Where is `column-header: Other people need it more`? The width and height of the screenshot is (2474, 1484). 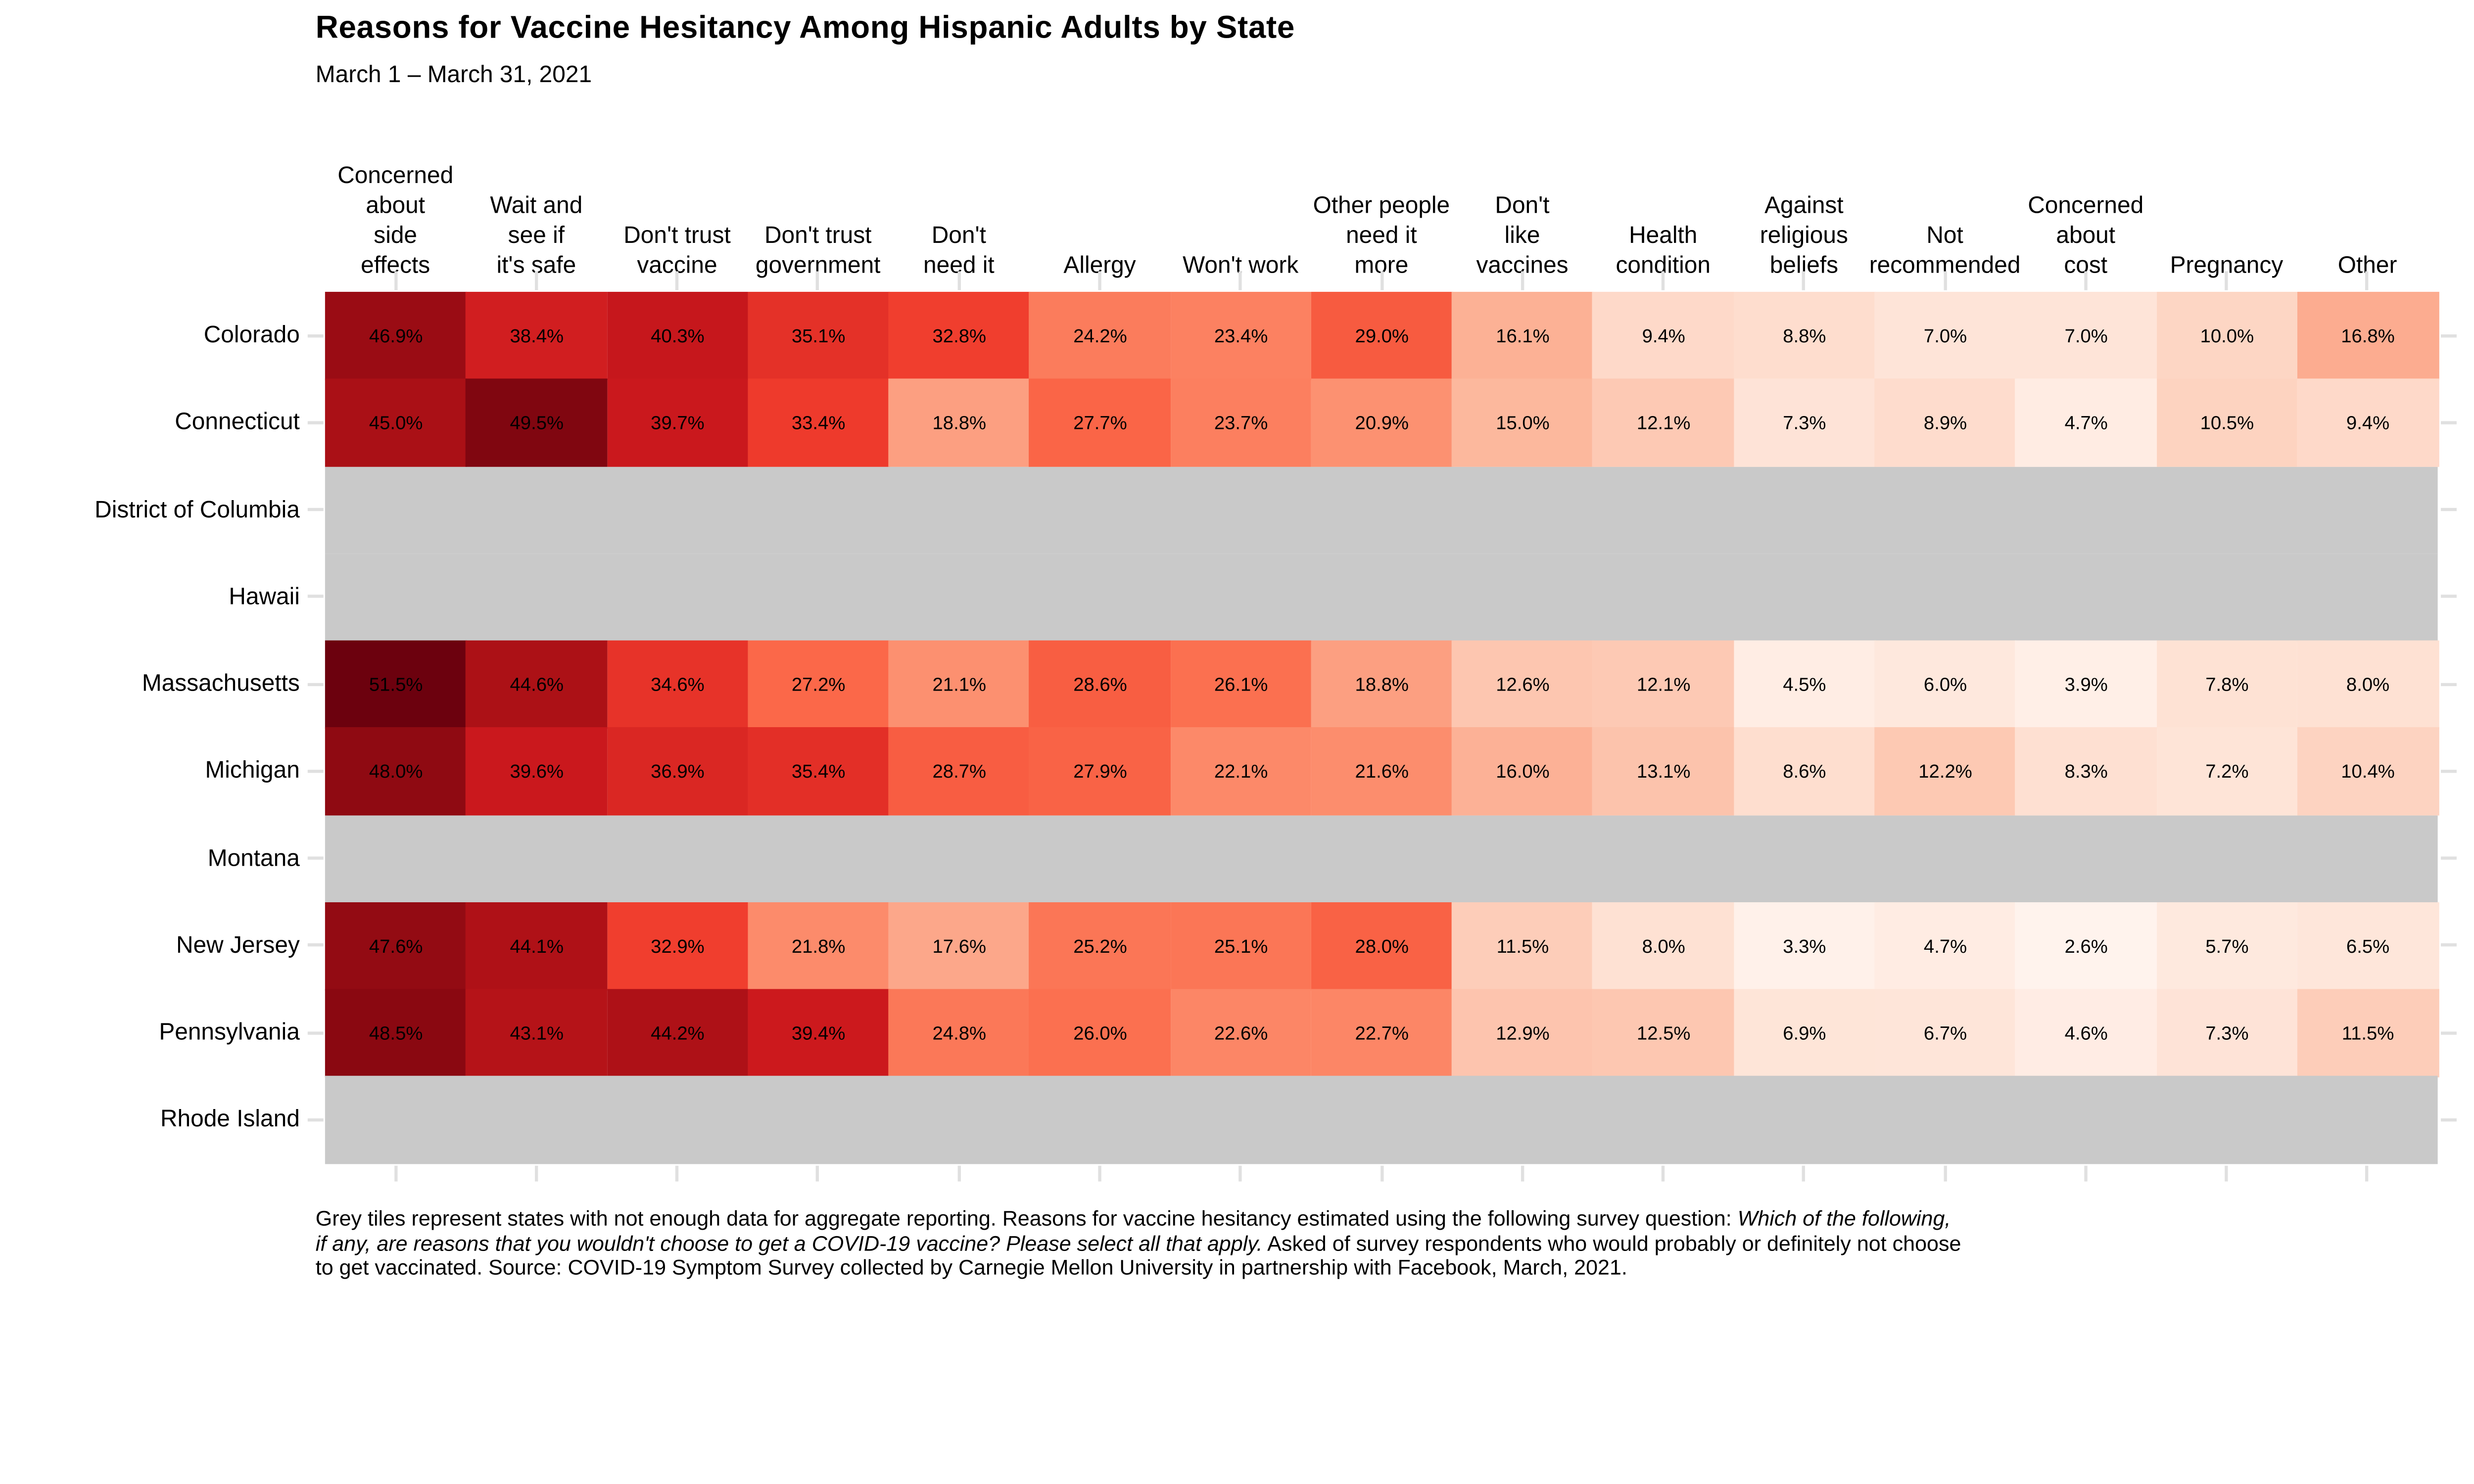
column-header: Other people need it more is located at coordinates (1381, 235).